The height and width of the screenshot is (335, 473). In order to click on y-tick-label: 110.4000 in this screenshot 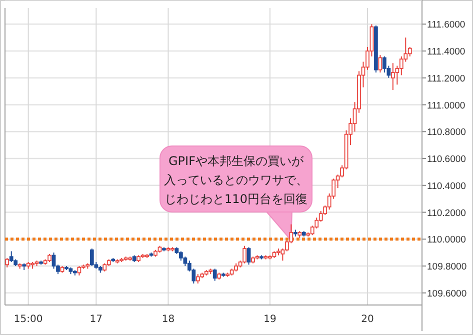, I will do `click(446, 186)`.